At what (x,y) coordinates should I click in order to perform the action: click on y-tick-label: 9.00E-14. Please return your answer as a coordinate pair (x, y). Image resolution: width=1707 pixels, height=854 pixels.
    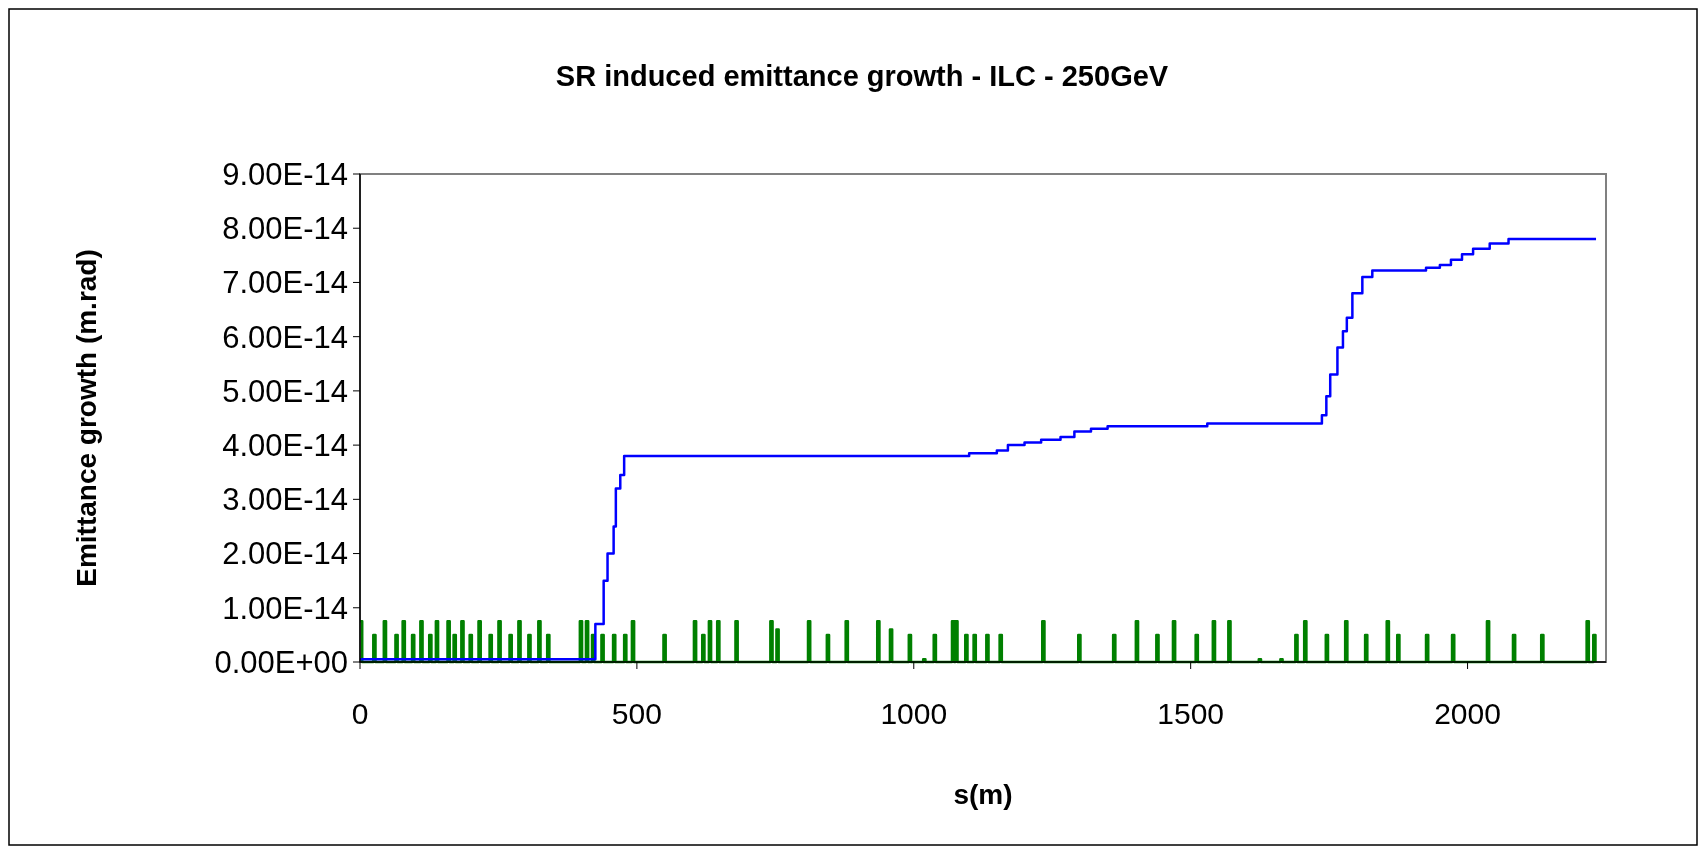
    Looking at the image, I should click on (285, 174).